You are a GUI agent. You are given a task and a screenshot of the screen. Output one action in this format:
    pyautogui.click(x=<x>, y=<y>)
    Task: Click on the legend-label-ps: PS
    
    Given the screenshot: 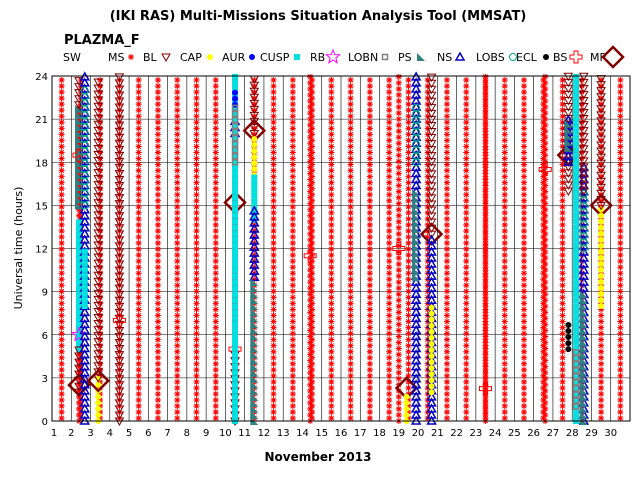 What is the action you would take?
    pyautogui.click(x=405, y=57)
    